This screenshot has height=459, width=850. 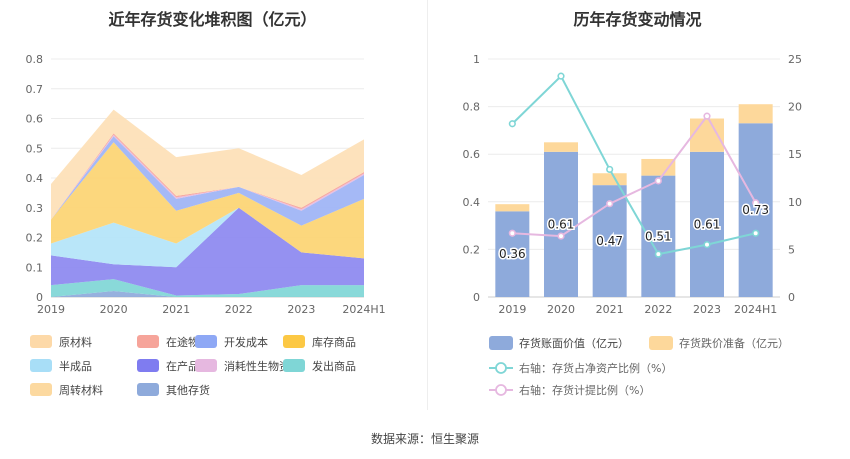 I want to click on y-right-tick-label: 15, so click(x=795, y=154).